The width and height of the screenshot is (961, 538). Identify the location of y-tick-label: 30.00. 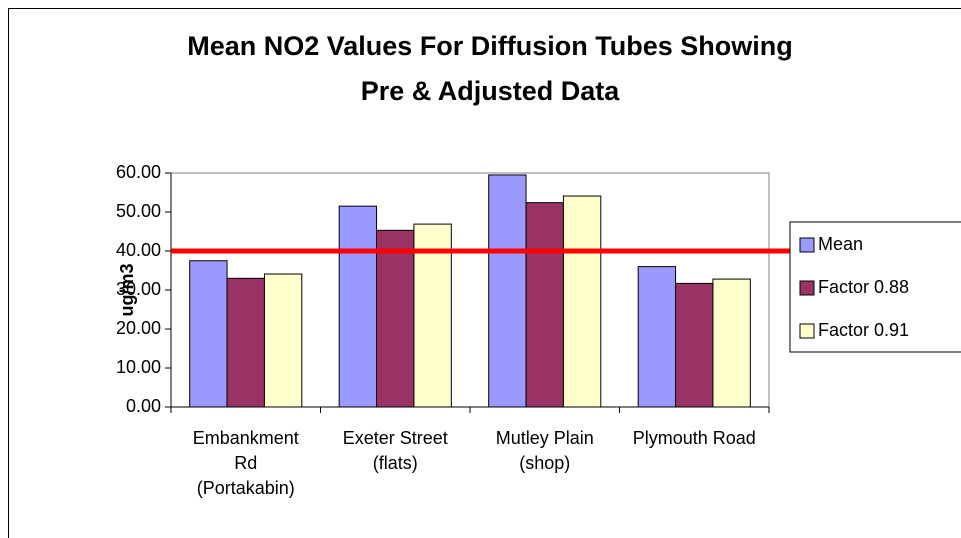
(138, 289).